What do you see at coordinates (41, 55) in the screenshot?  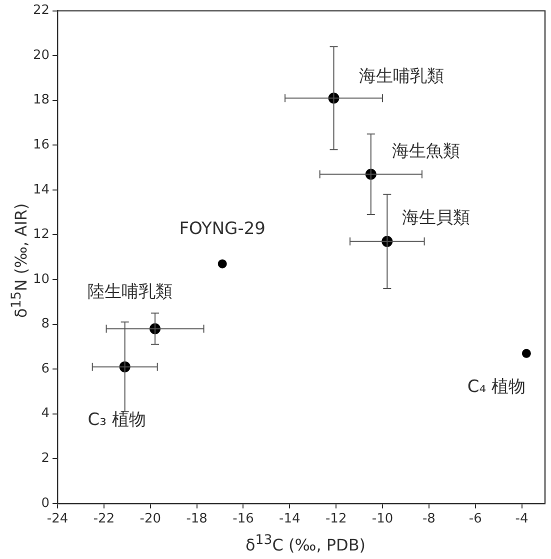 I see `y-tick-label: 20` at bounding box center [41, 55].